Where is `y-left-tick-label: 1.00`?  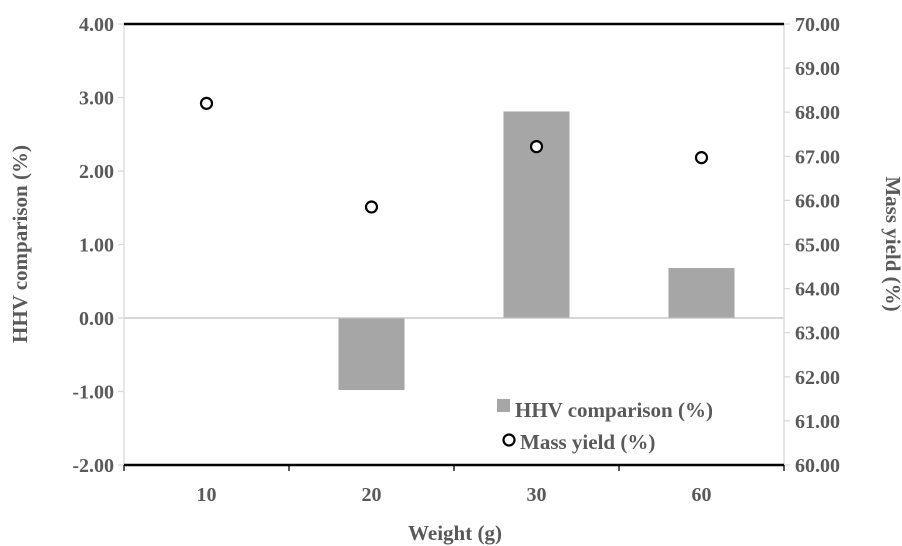 y-left-tick-label: 1.00 is located at coordinates (96, 246).